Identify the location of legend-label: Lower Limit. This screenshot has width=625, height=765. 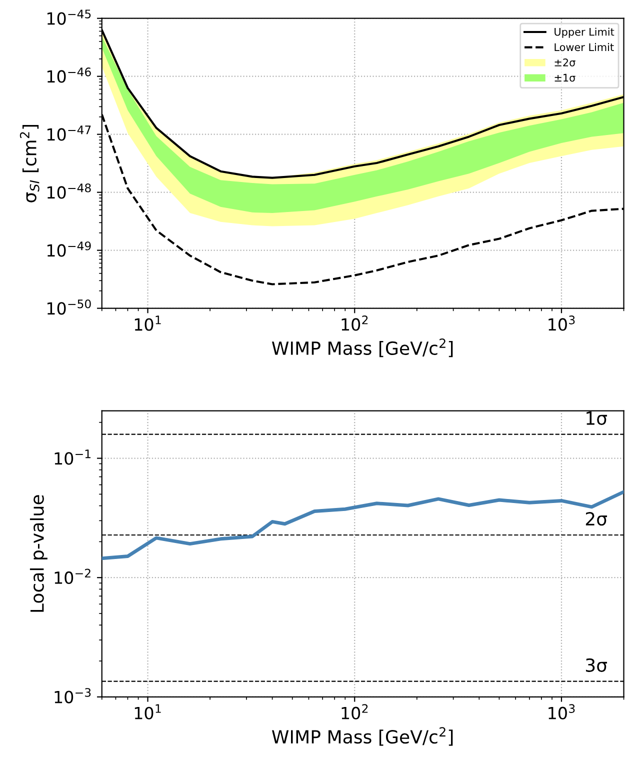
(584, 47).